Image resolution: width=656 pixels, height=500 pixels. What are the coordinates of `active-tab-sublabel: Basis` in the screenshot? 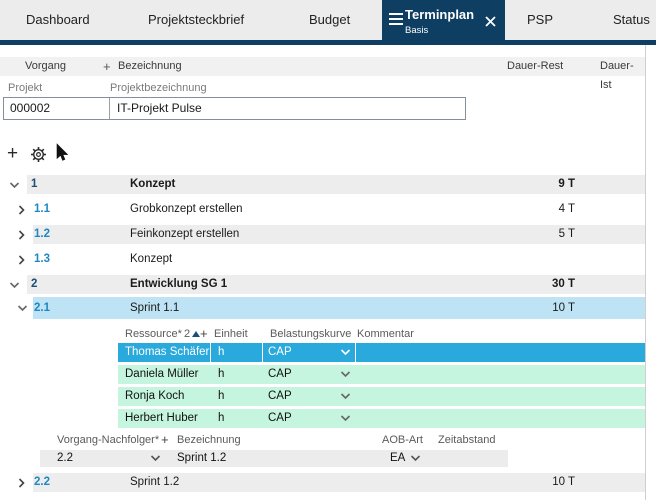 It's located at (417, 30).